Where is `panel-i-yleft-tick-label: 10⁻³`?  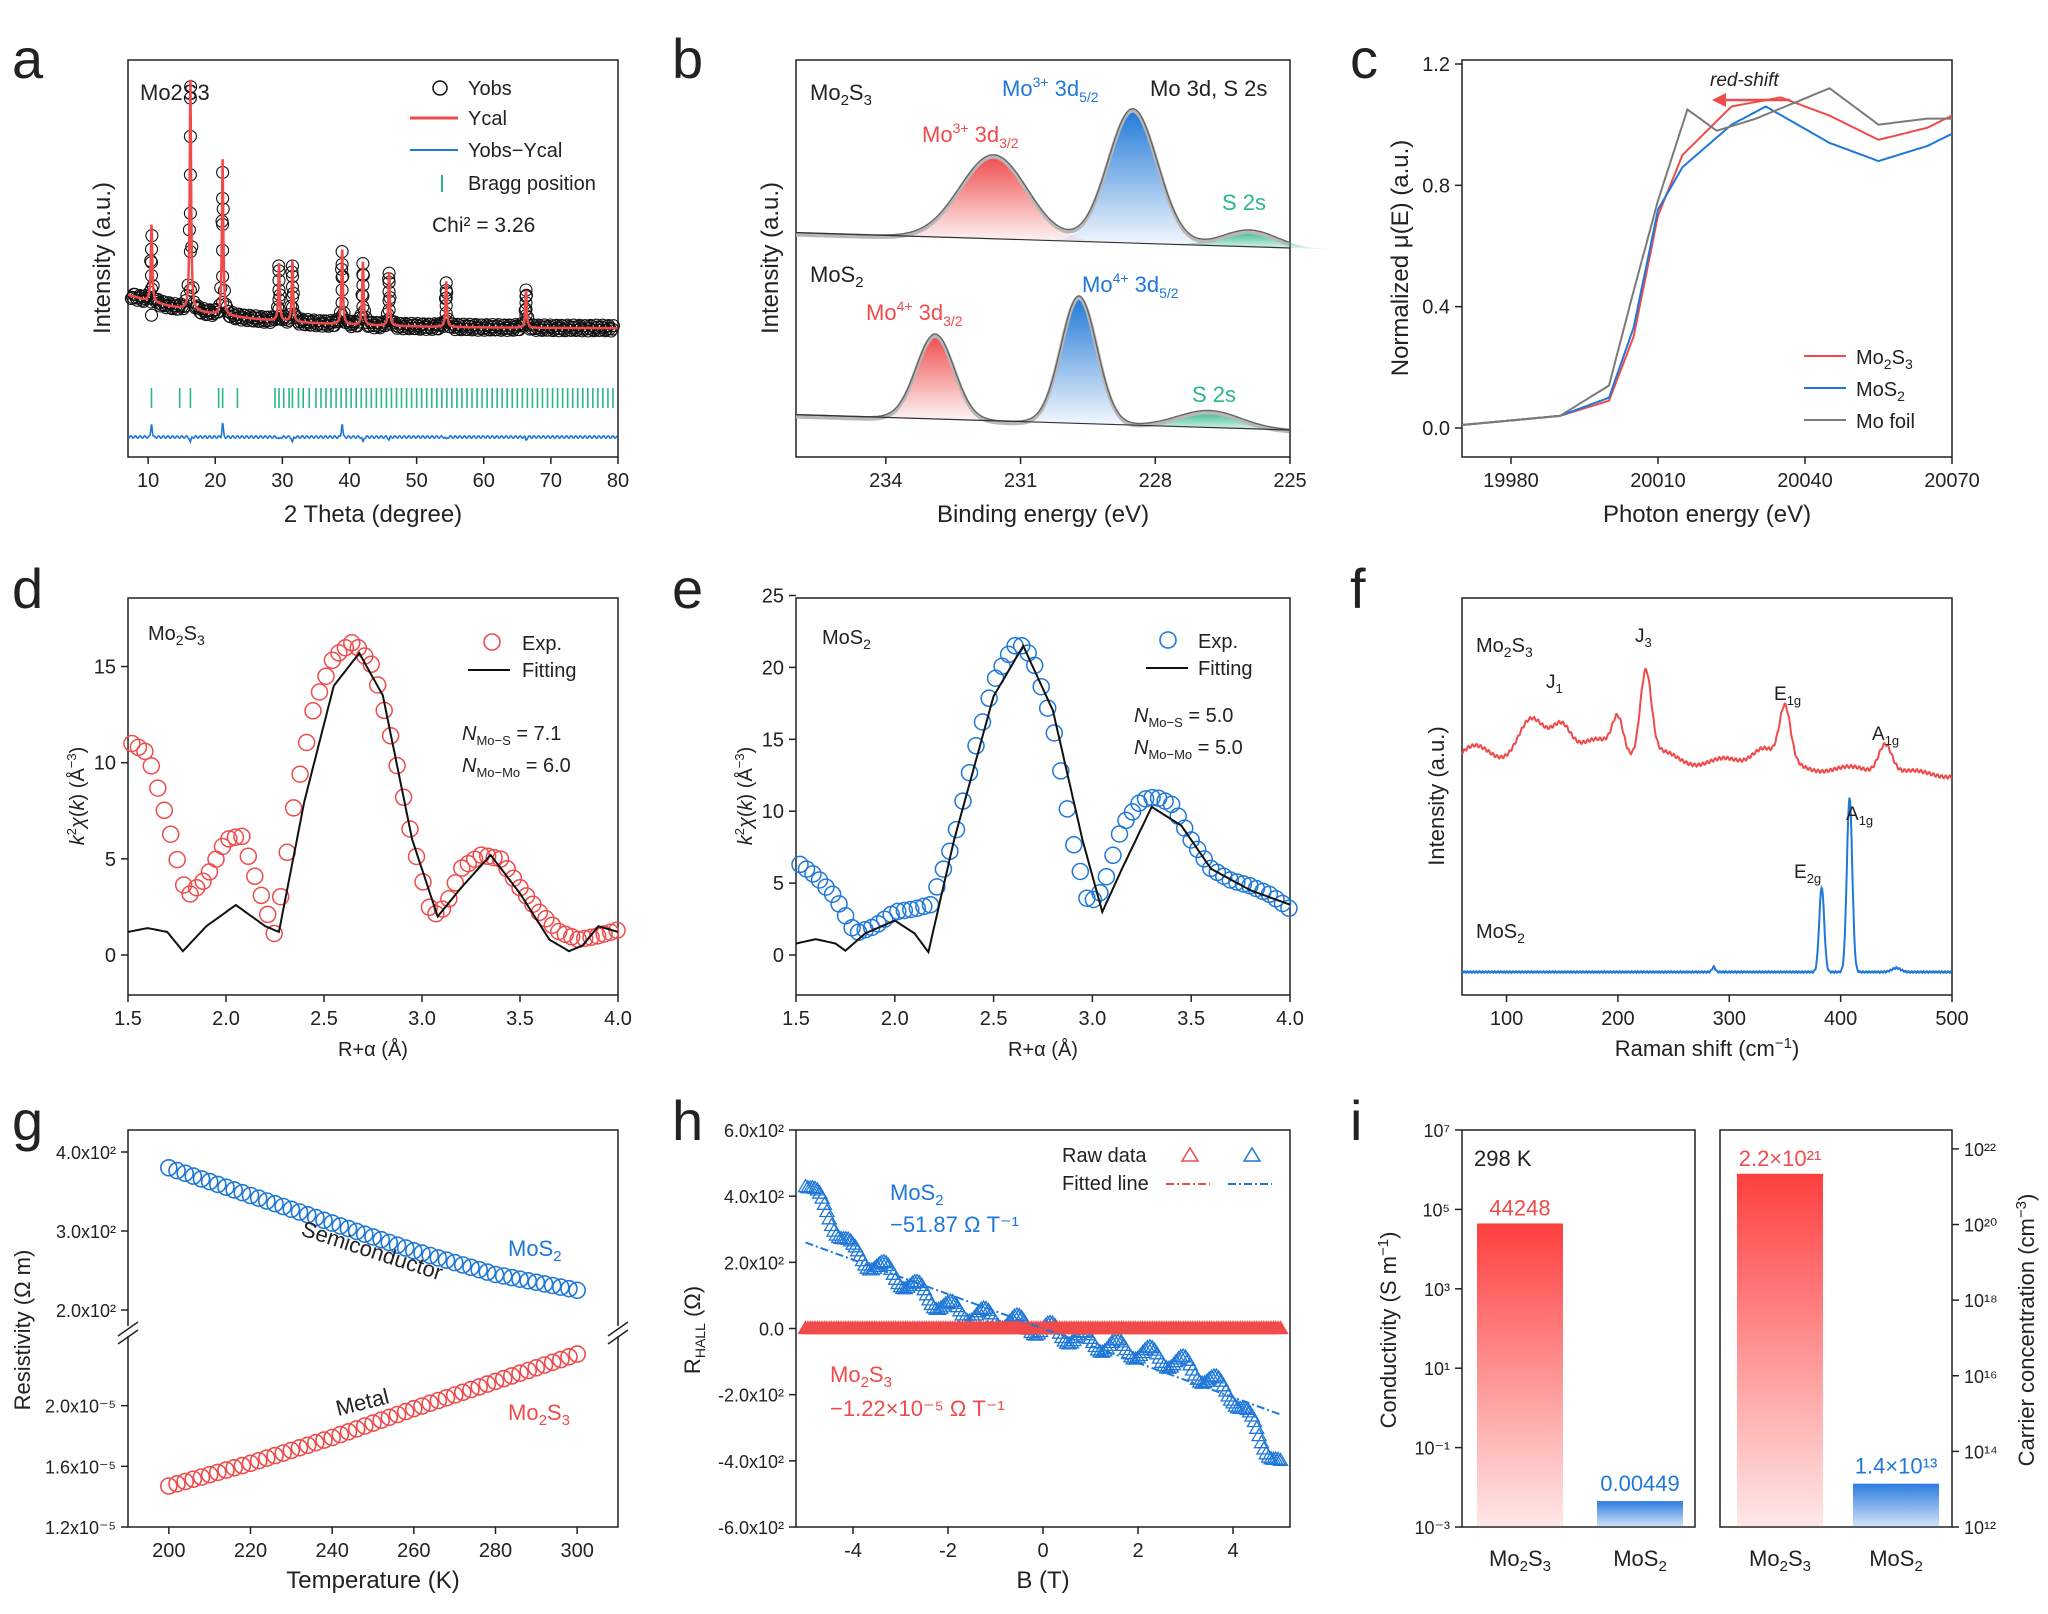
panel-i-yleft-tick-label: 10⁻³ is located at coordinates (1432, 1528).